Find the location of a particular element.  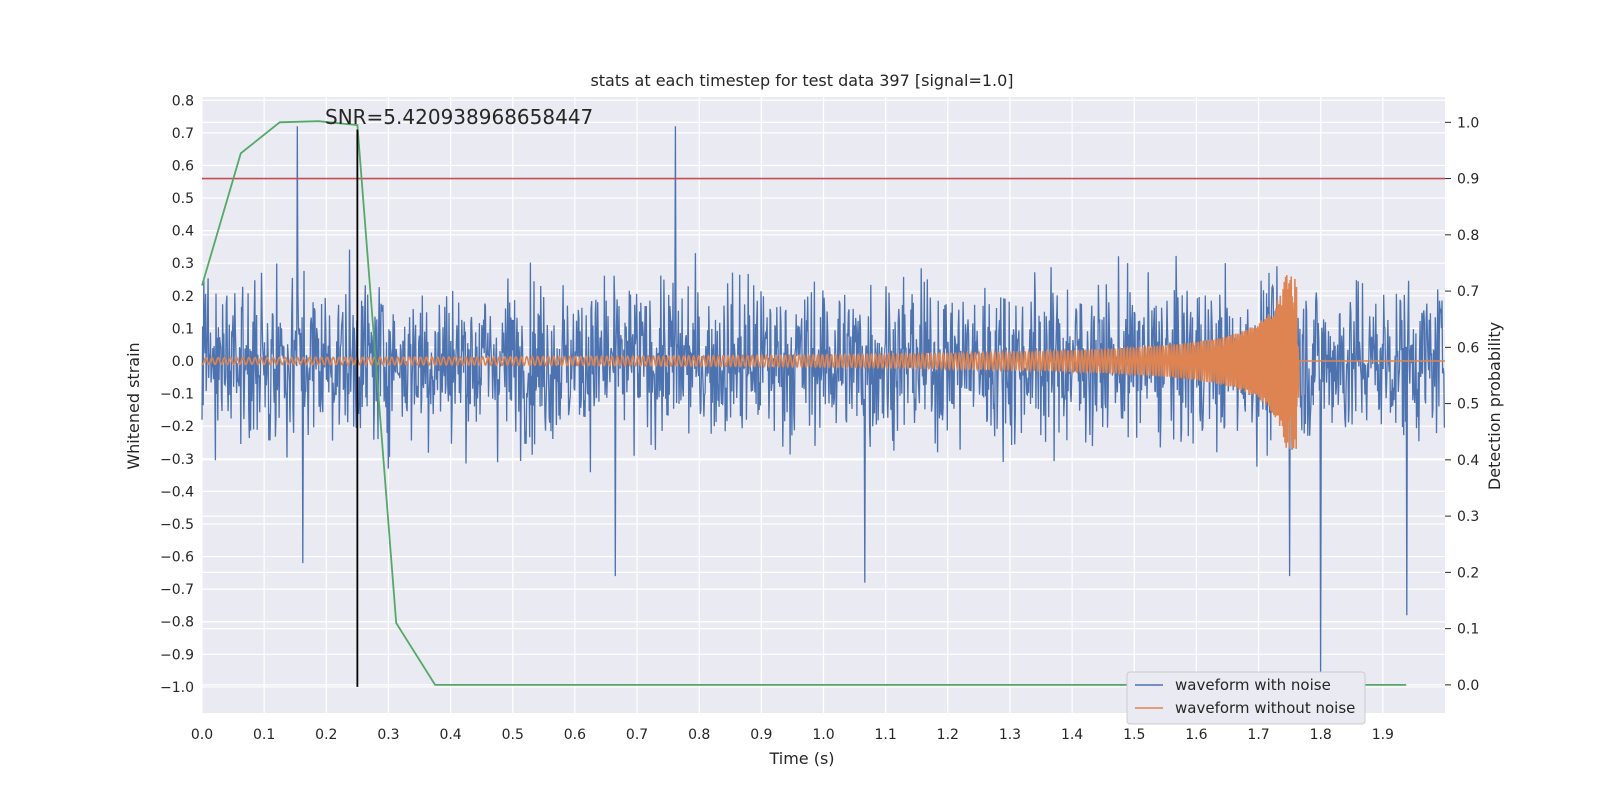

x-tick-label: 1.1 is located at coordinates (886, 735).